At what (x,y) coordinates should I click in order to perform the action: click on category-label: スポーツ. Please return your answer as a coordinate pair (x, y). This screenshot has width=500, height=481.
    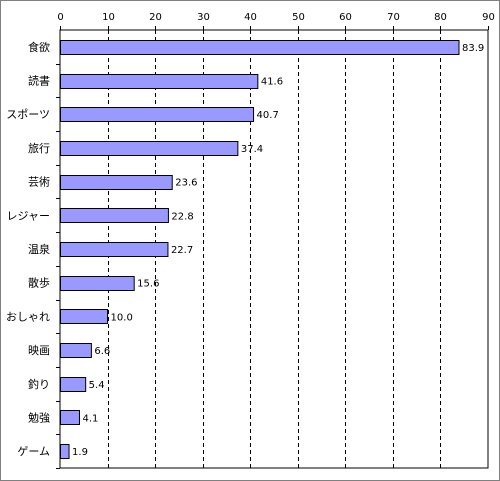
    Looking at the image, I should click on (28, 114).